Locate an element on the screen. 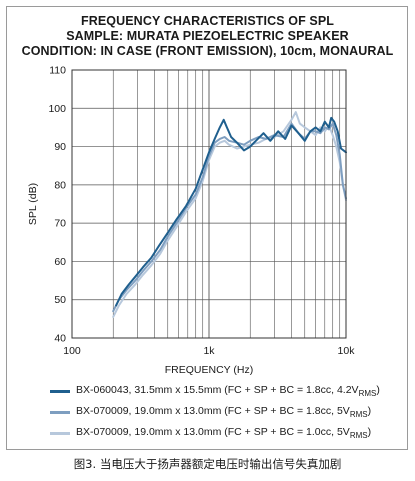  chart-title: FREQUENCY CHARACTERISTICS OF SPL is located at coordinates (207, 21).